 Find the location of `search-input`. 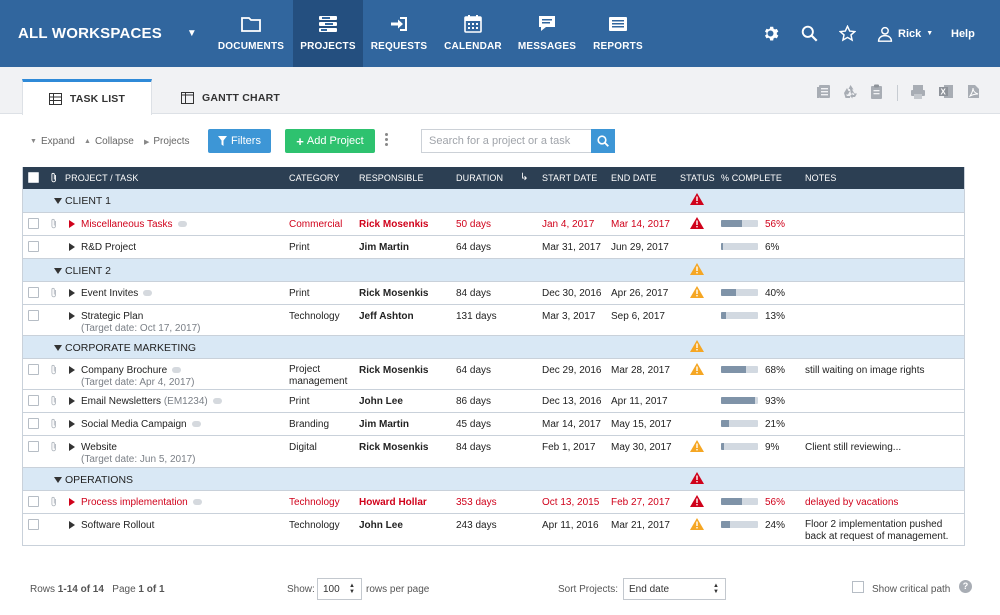

search-input is located at coordinates (506, 141).